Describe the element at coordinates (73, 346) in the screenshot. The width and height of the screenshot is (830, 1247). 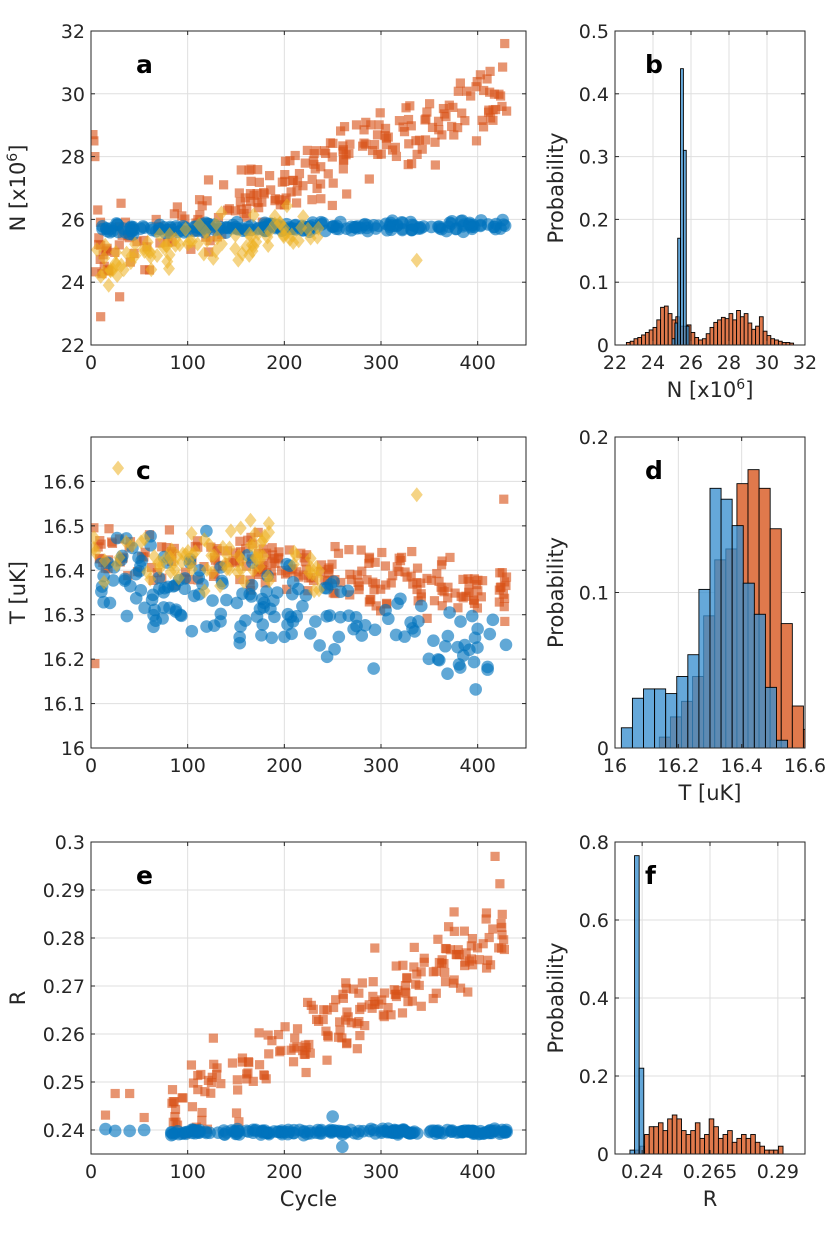
I see `y-tick-label: 22` at that location.